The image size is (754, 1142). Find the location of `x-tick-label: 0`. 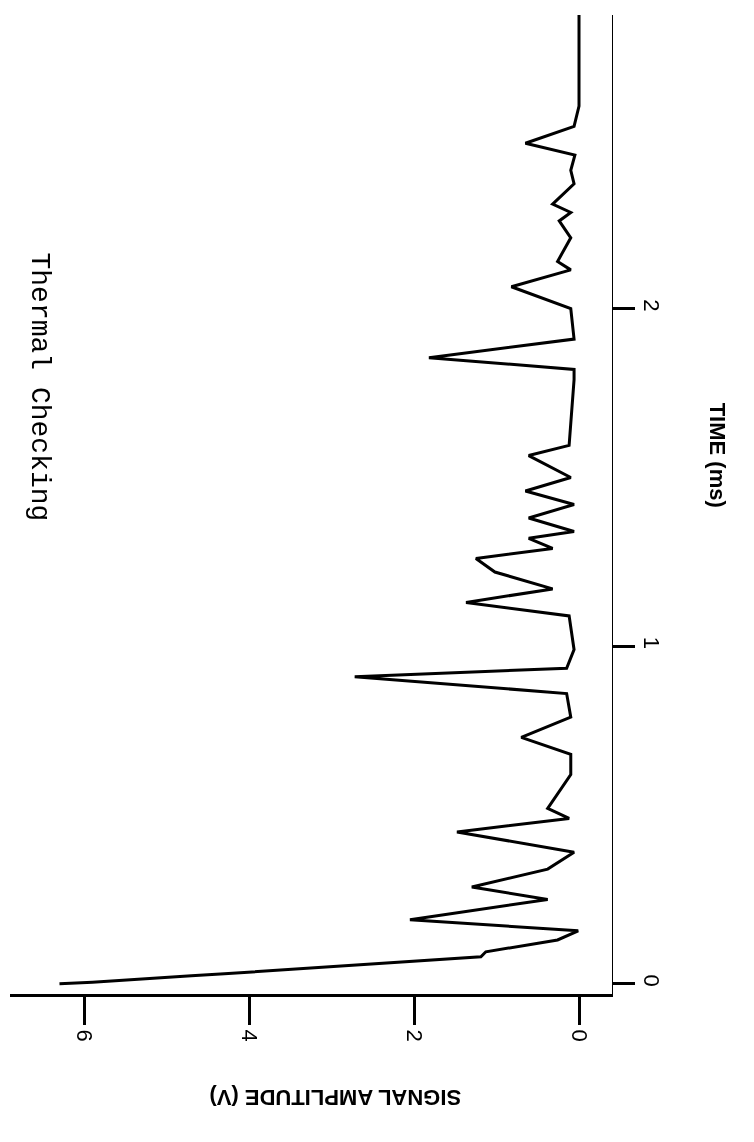

x-tick-label: 0 is located at coordinates (579, 1035).